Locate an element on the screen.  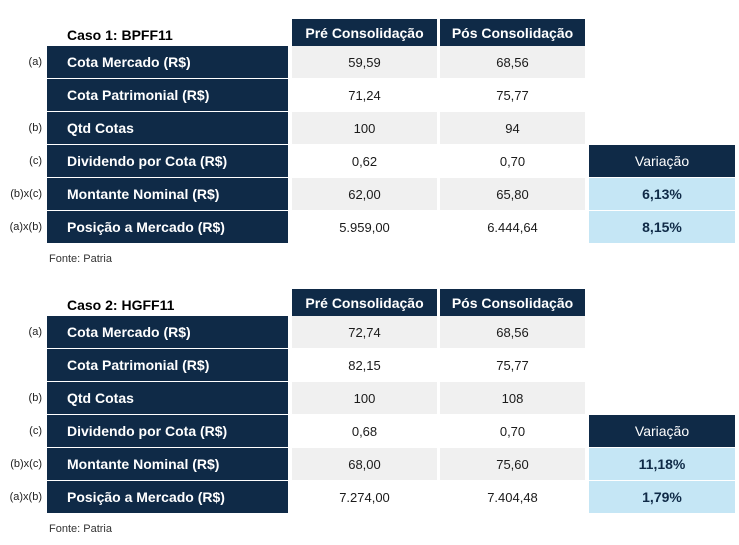
value-pos: 7.404,48 is located at coordinates (512, 497).